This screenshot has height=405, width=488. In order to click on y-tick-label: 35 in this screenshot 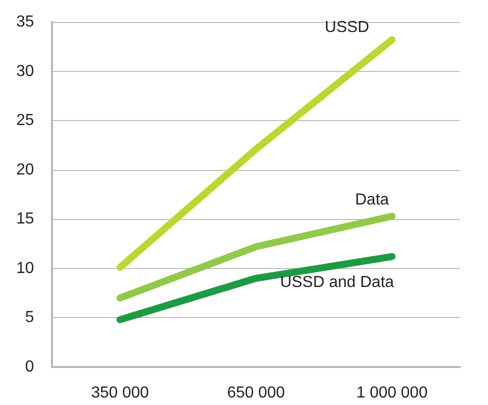, I will do `click(25, 22)`.